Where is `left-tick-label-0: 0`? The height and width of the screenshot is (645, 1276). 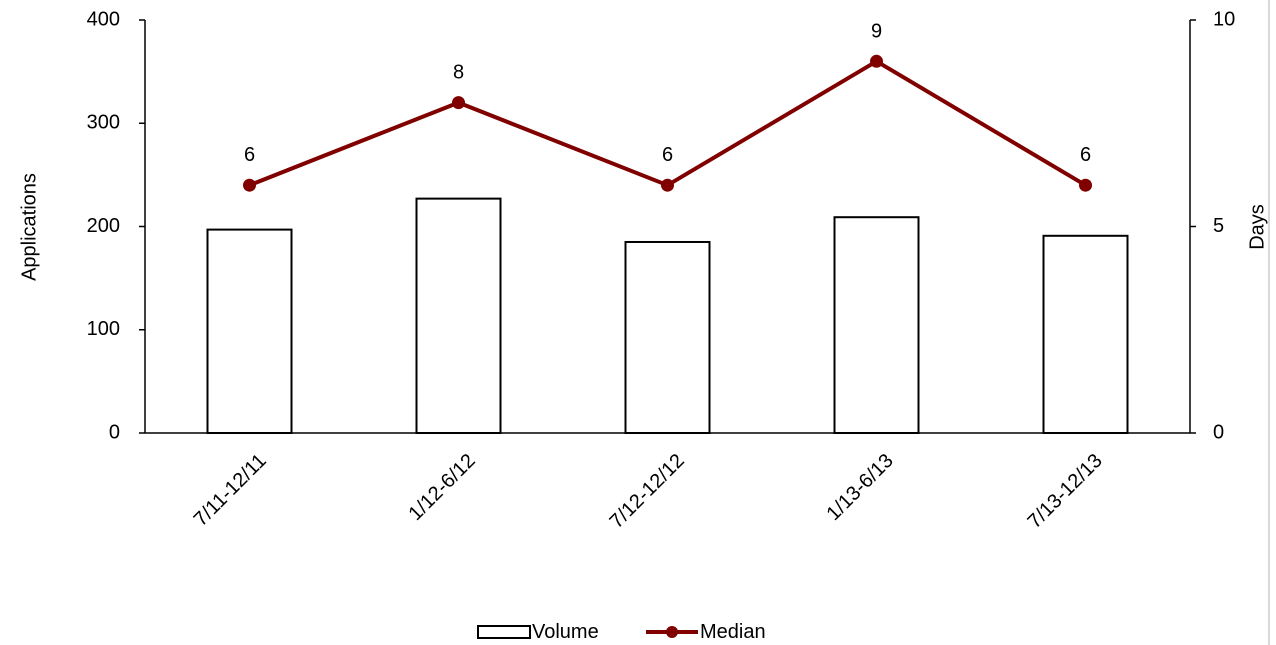 left-tick-label-0: 0 is located at coordinates (114, 432).